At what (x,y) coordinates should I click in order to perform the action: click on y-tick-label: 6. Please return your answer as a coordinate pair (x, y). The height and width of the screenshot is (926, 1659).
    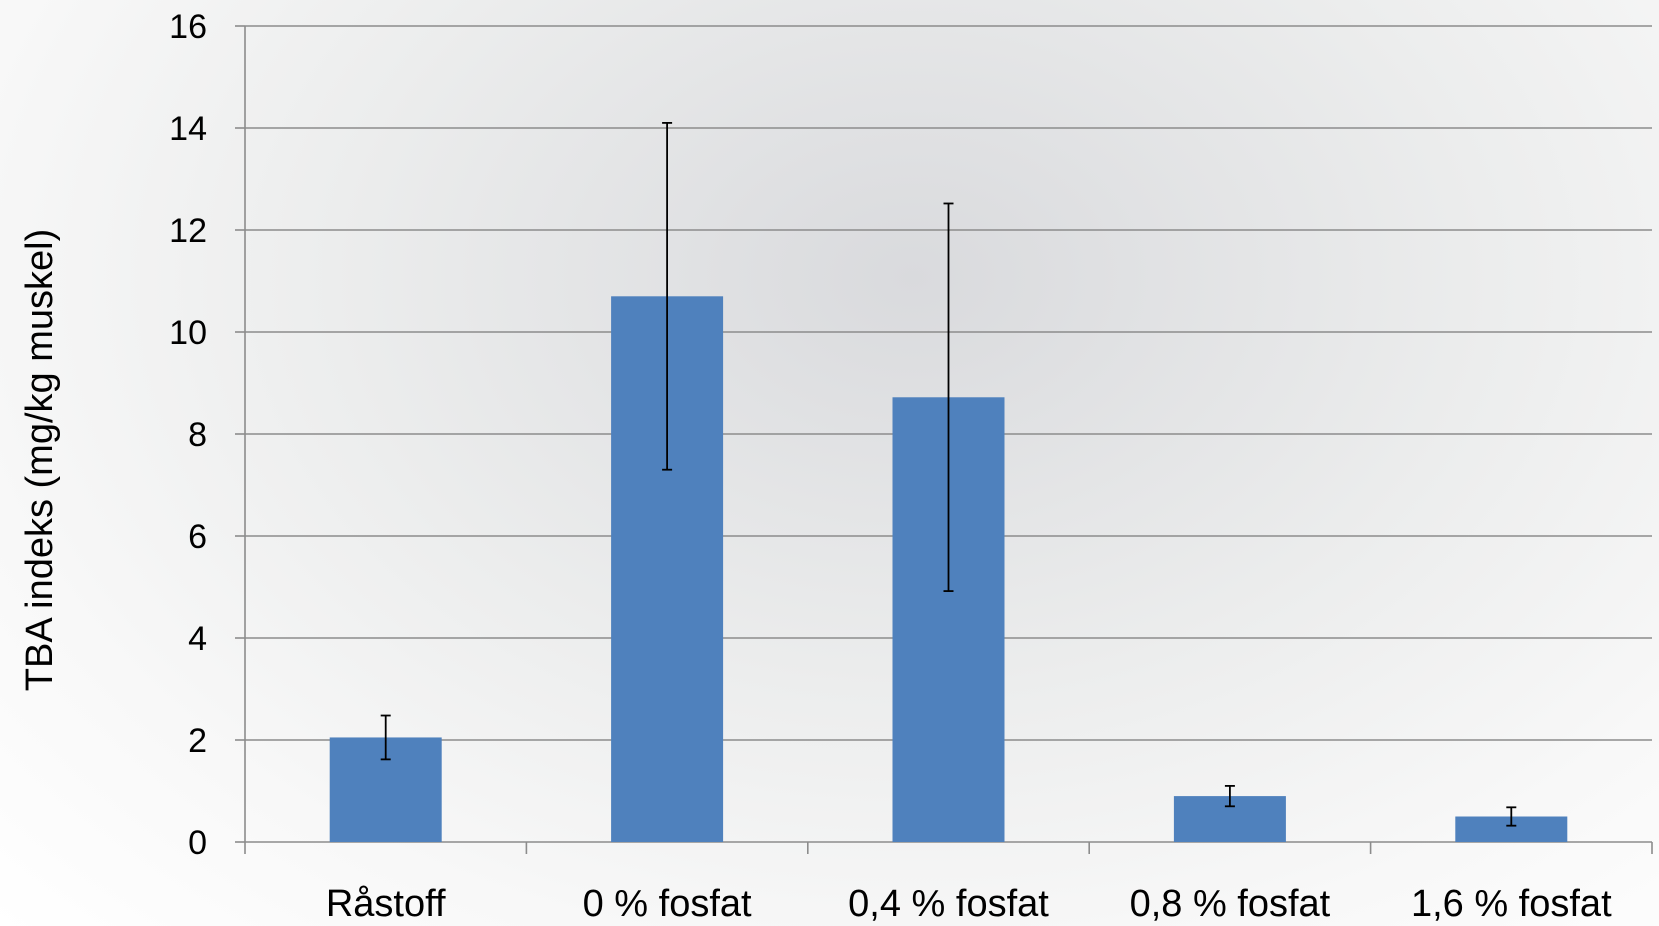
    Looking at the image, I should click on (197, 537).